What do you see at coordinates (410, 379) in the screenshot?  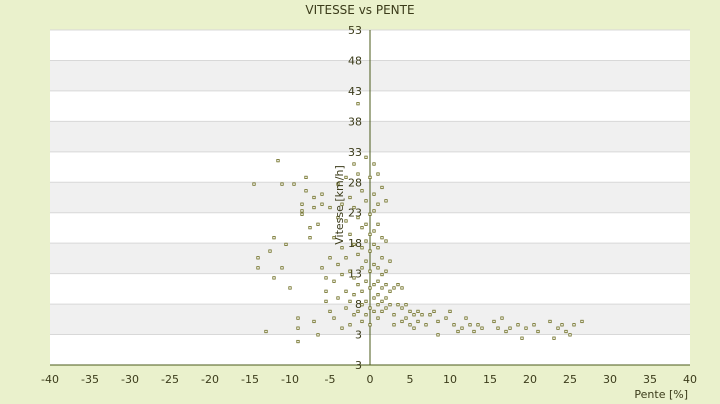 I see `x-tick-label: 5` at bounding box center [410, 379].